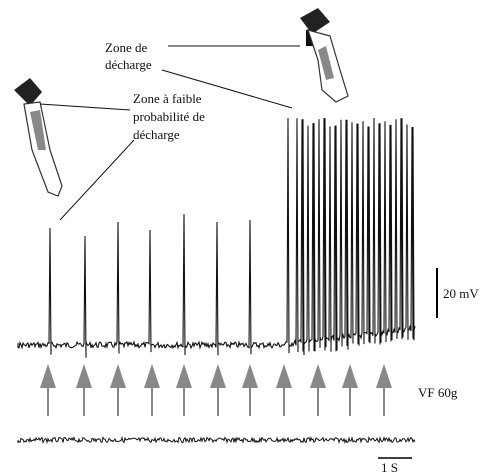 The width and height of the screenshot is (486, 475). I want to click on time-scale-label: 1 S, so click(389, 467).